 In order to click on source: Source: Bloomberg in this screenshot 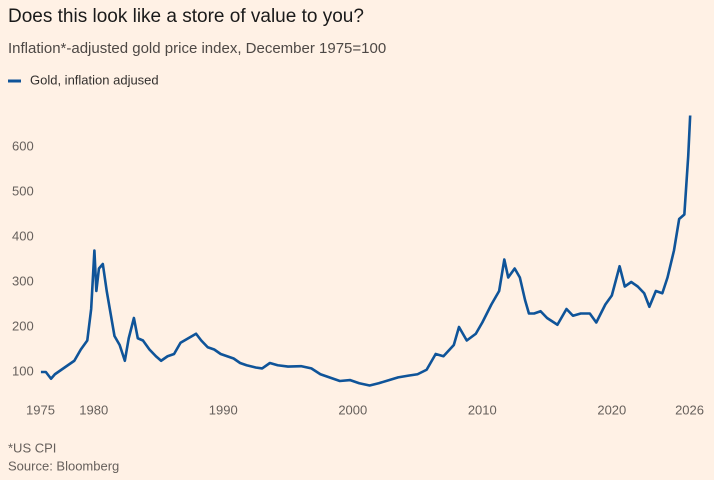, I will do `click(63, 465)`.